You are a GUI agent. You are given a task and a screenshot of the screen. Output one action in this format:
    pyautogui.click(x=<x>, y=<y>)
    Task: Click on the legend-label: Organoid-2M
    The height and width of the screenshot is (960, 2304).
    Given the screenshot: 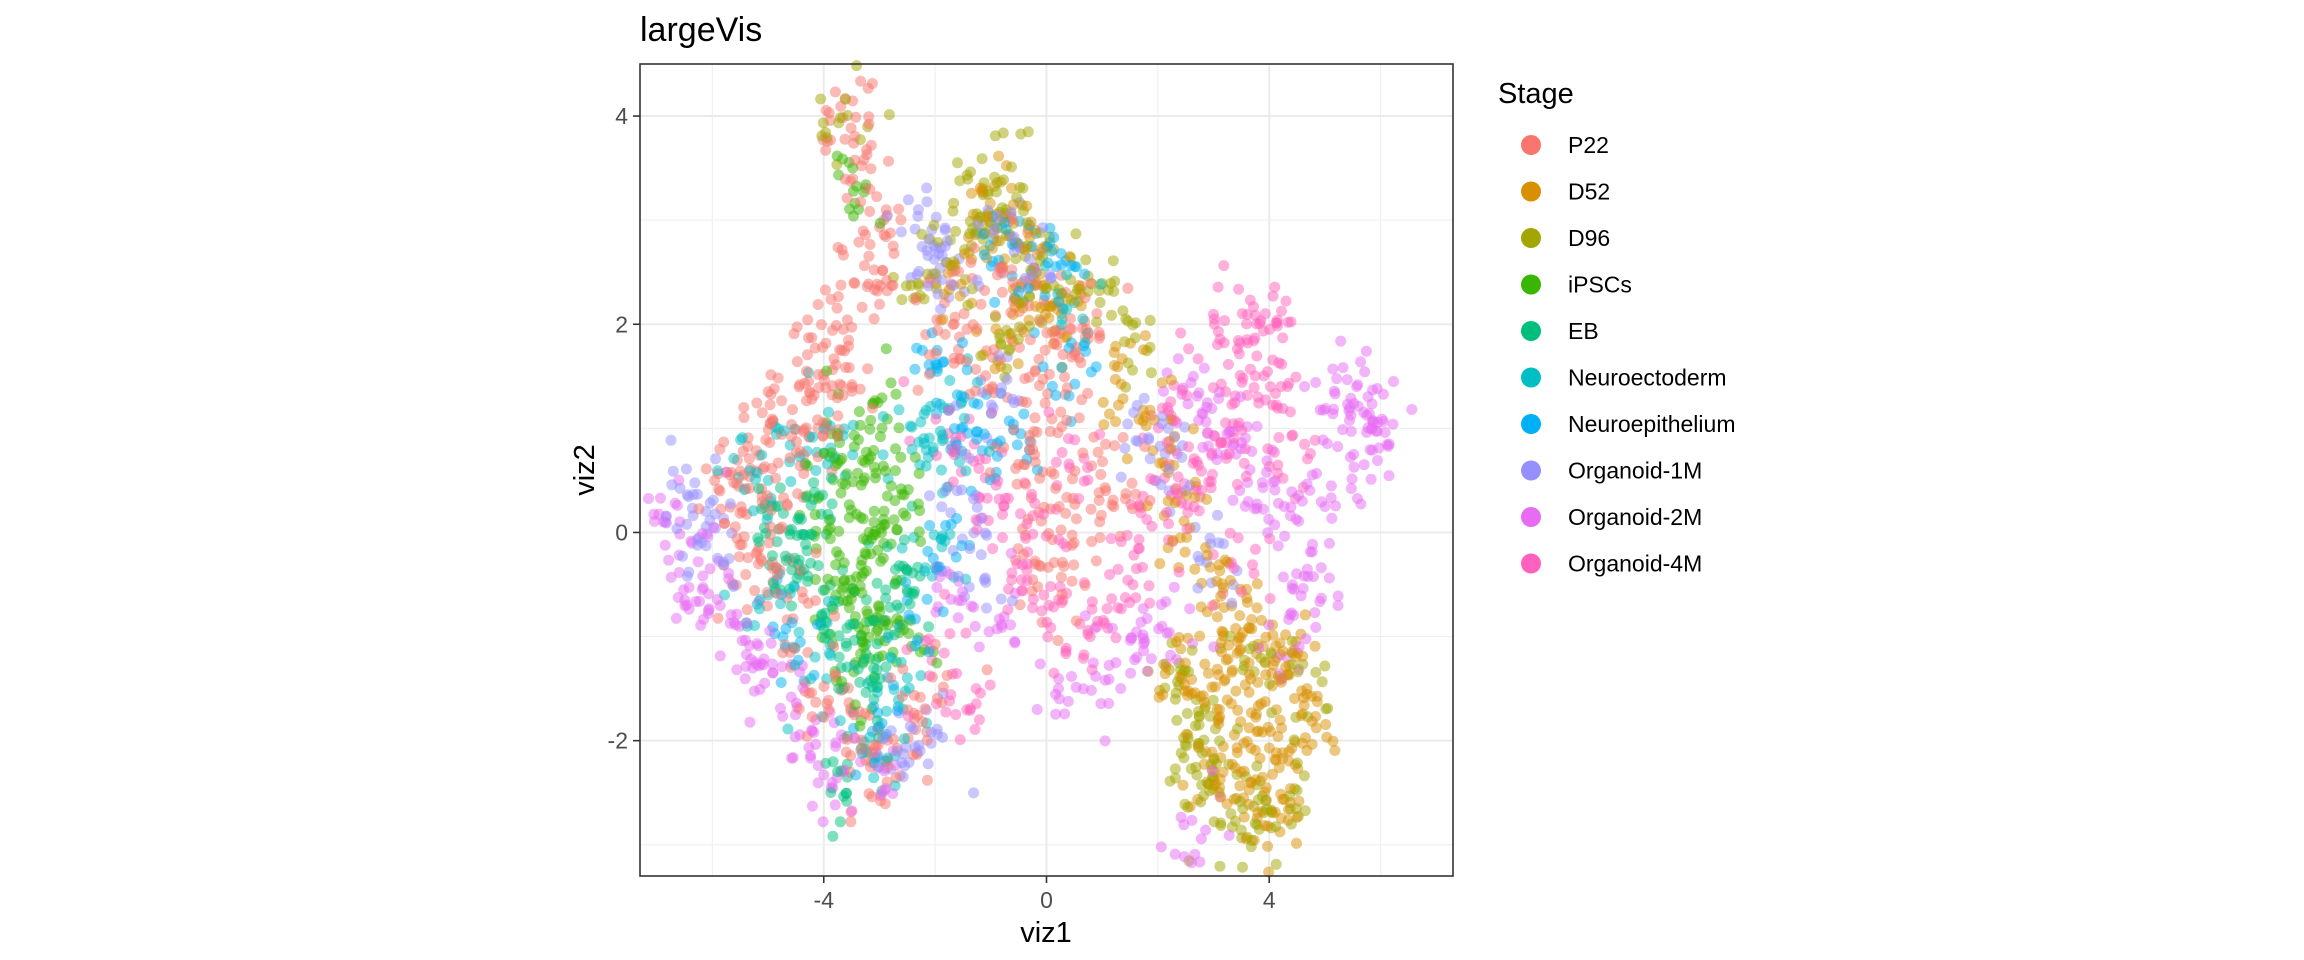 What is the action you would take?
    pyautogui.click(x=1635, y=517)
    